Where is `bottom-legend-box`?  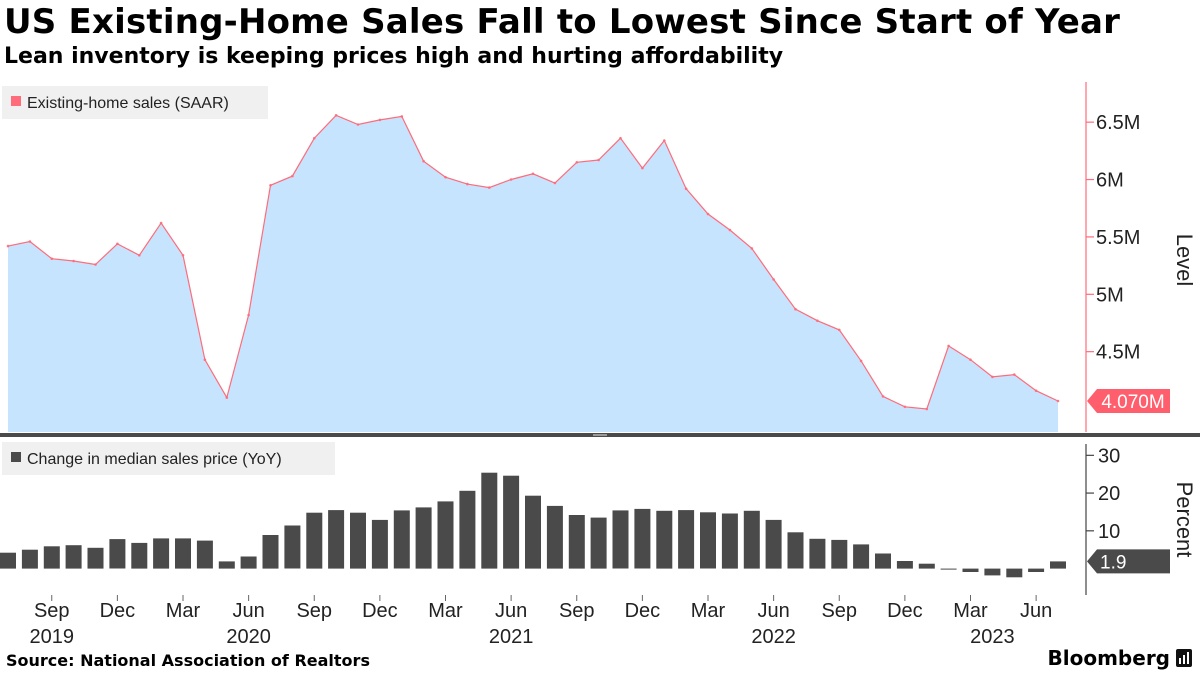 bottom-legend-box is located at coordinates (168, 458).